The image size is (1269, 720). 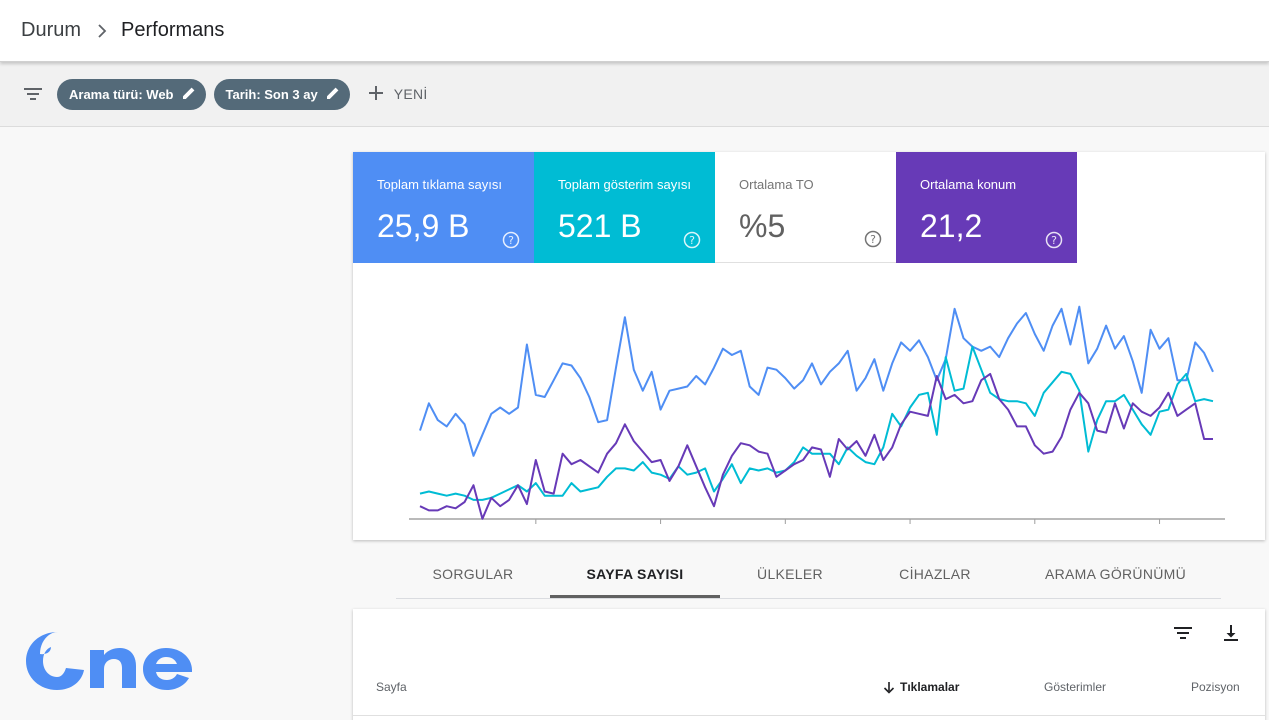 I want to click on column-header-impressions: Gösterimler, so click(x=1075, y=687).